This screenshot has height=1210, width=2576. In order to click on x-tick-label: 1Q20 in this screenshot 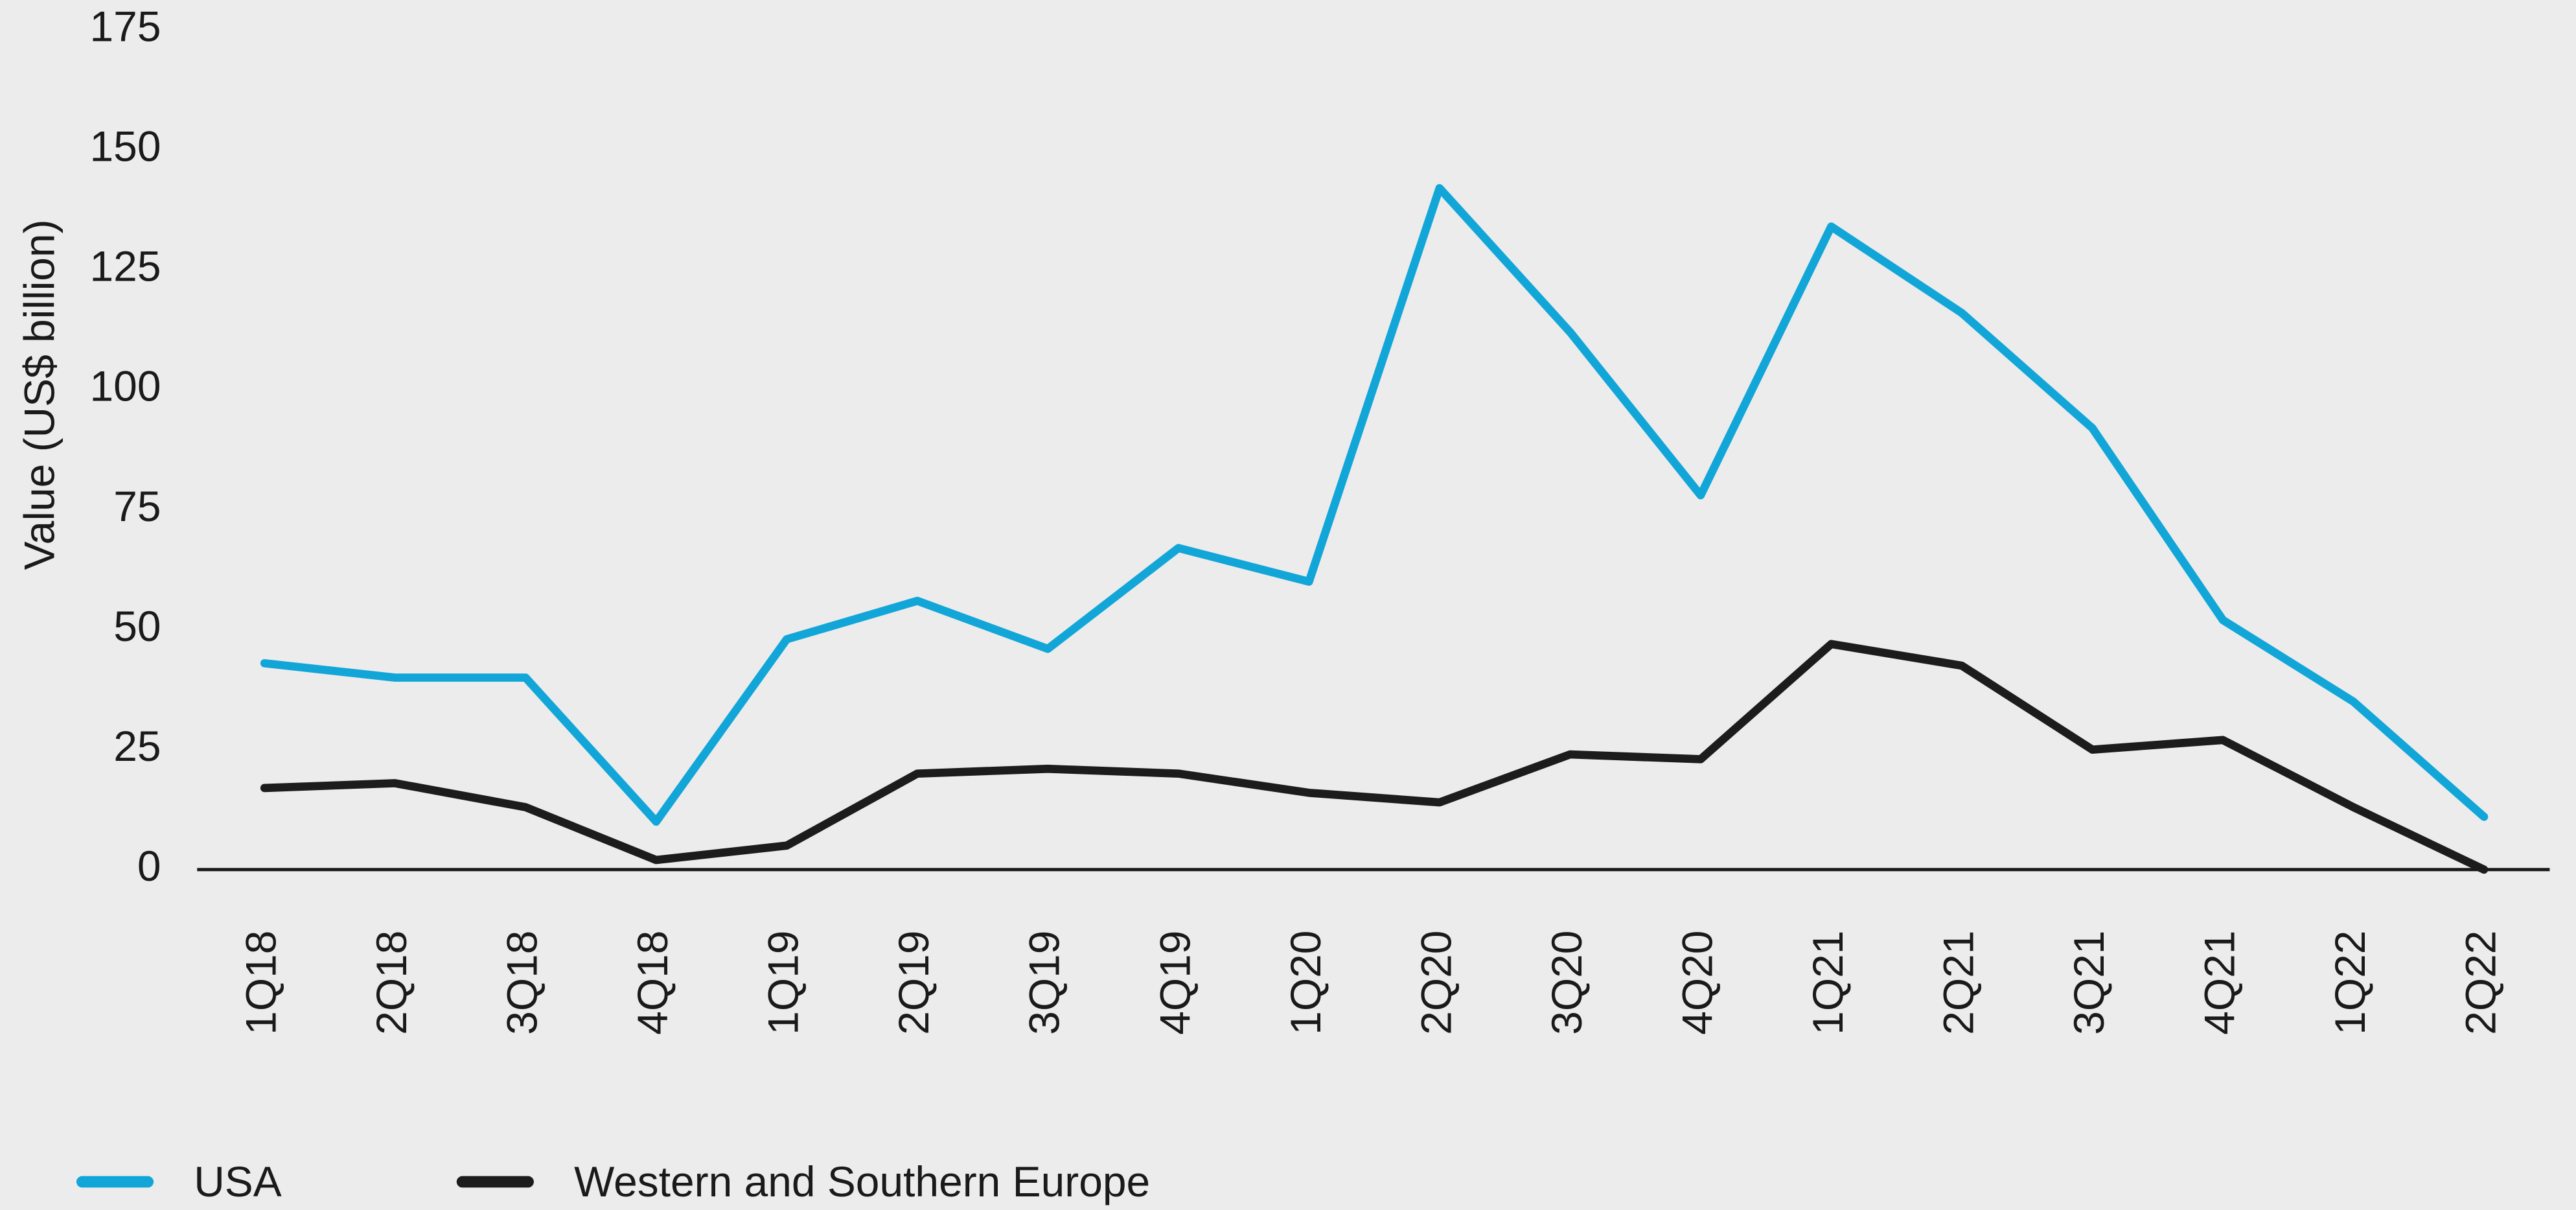, I will do `click(1305, 983)`.